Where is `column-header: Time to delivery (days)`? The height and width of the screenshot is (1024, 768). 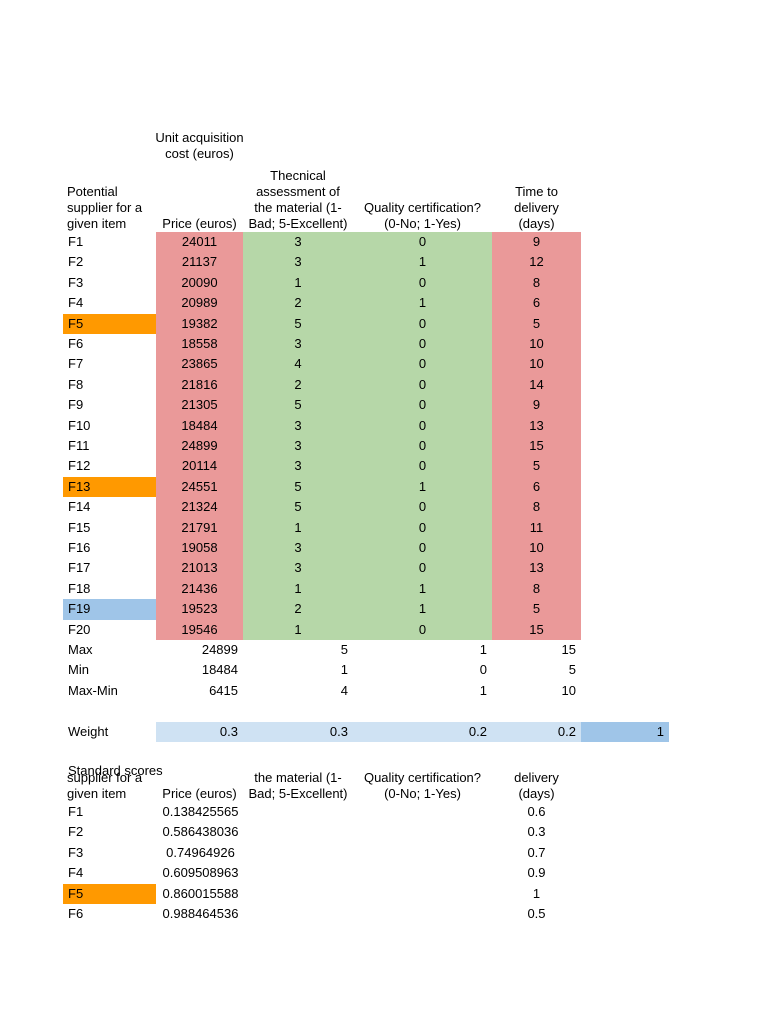 column-header: Time to delivery (days) is located at coordinates (536, 207).